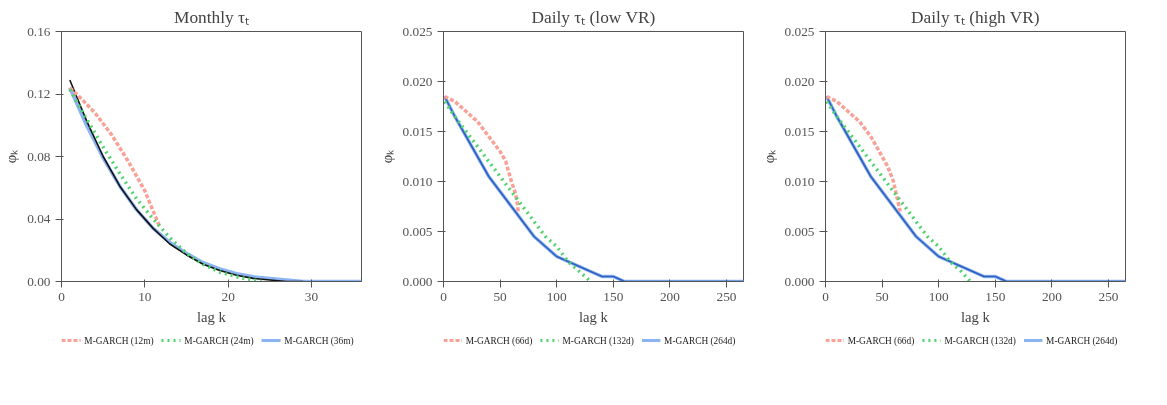 The height and width of the screenshot is (405, 1167). What do you see at coordinates (145, 296) in the screenshot?
I see `x-tick-label: 10` at bounding box center [145, 296].